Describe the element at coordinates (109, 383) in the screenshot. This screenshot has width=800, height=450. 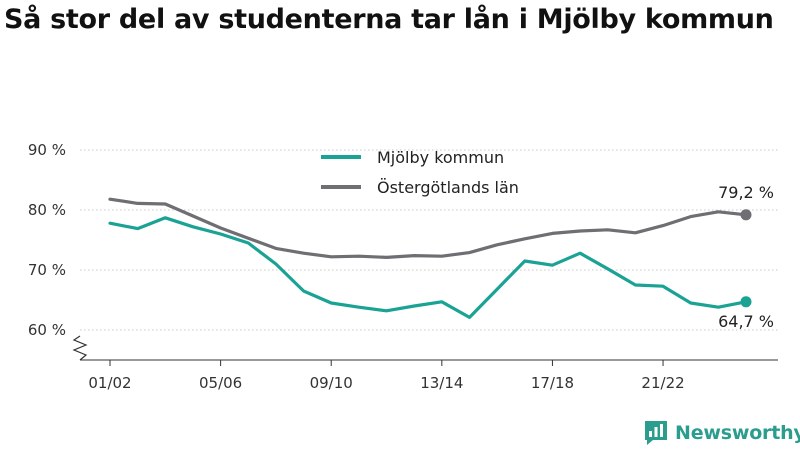
I see `x-tick-label: 01/02` at that location.